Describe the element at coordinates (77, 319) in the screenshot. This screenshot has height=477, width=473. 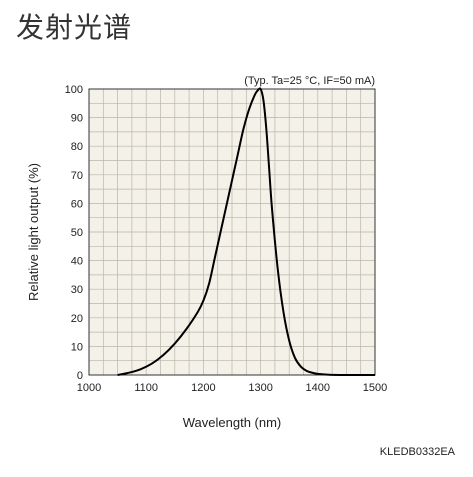
I see `y-tick-label: 20` at that location.